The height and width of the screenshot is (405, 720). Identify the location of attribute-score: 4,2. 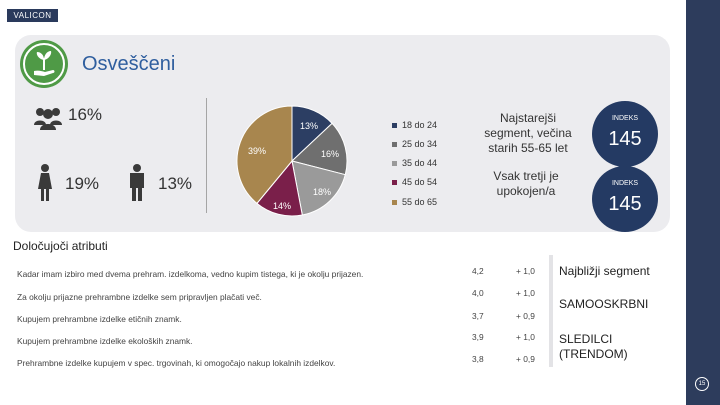
(478, 271).